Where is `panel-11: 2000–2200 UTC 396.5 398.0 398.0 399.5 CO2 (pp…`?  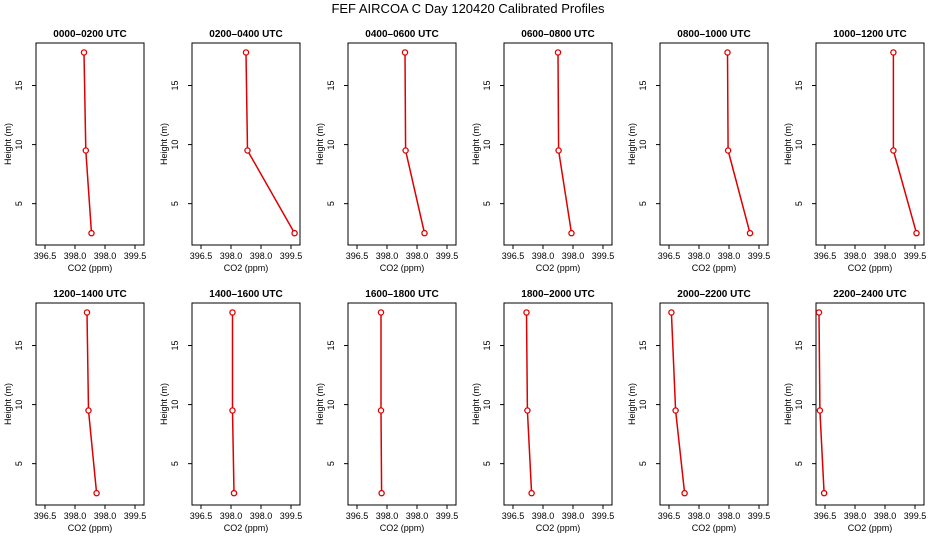
panel-11: 2000–2200 UTC 396.5 398.0 398.0 399.5 CO2 (pp… is located at coordinates (698, 411).